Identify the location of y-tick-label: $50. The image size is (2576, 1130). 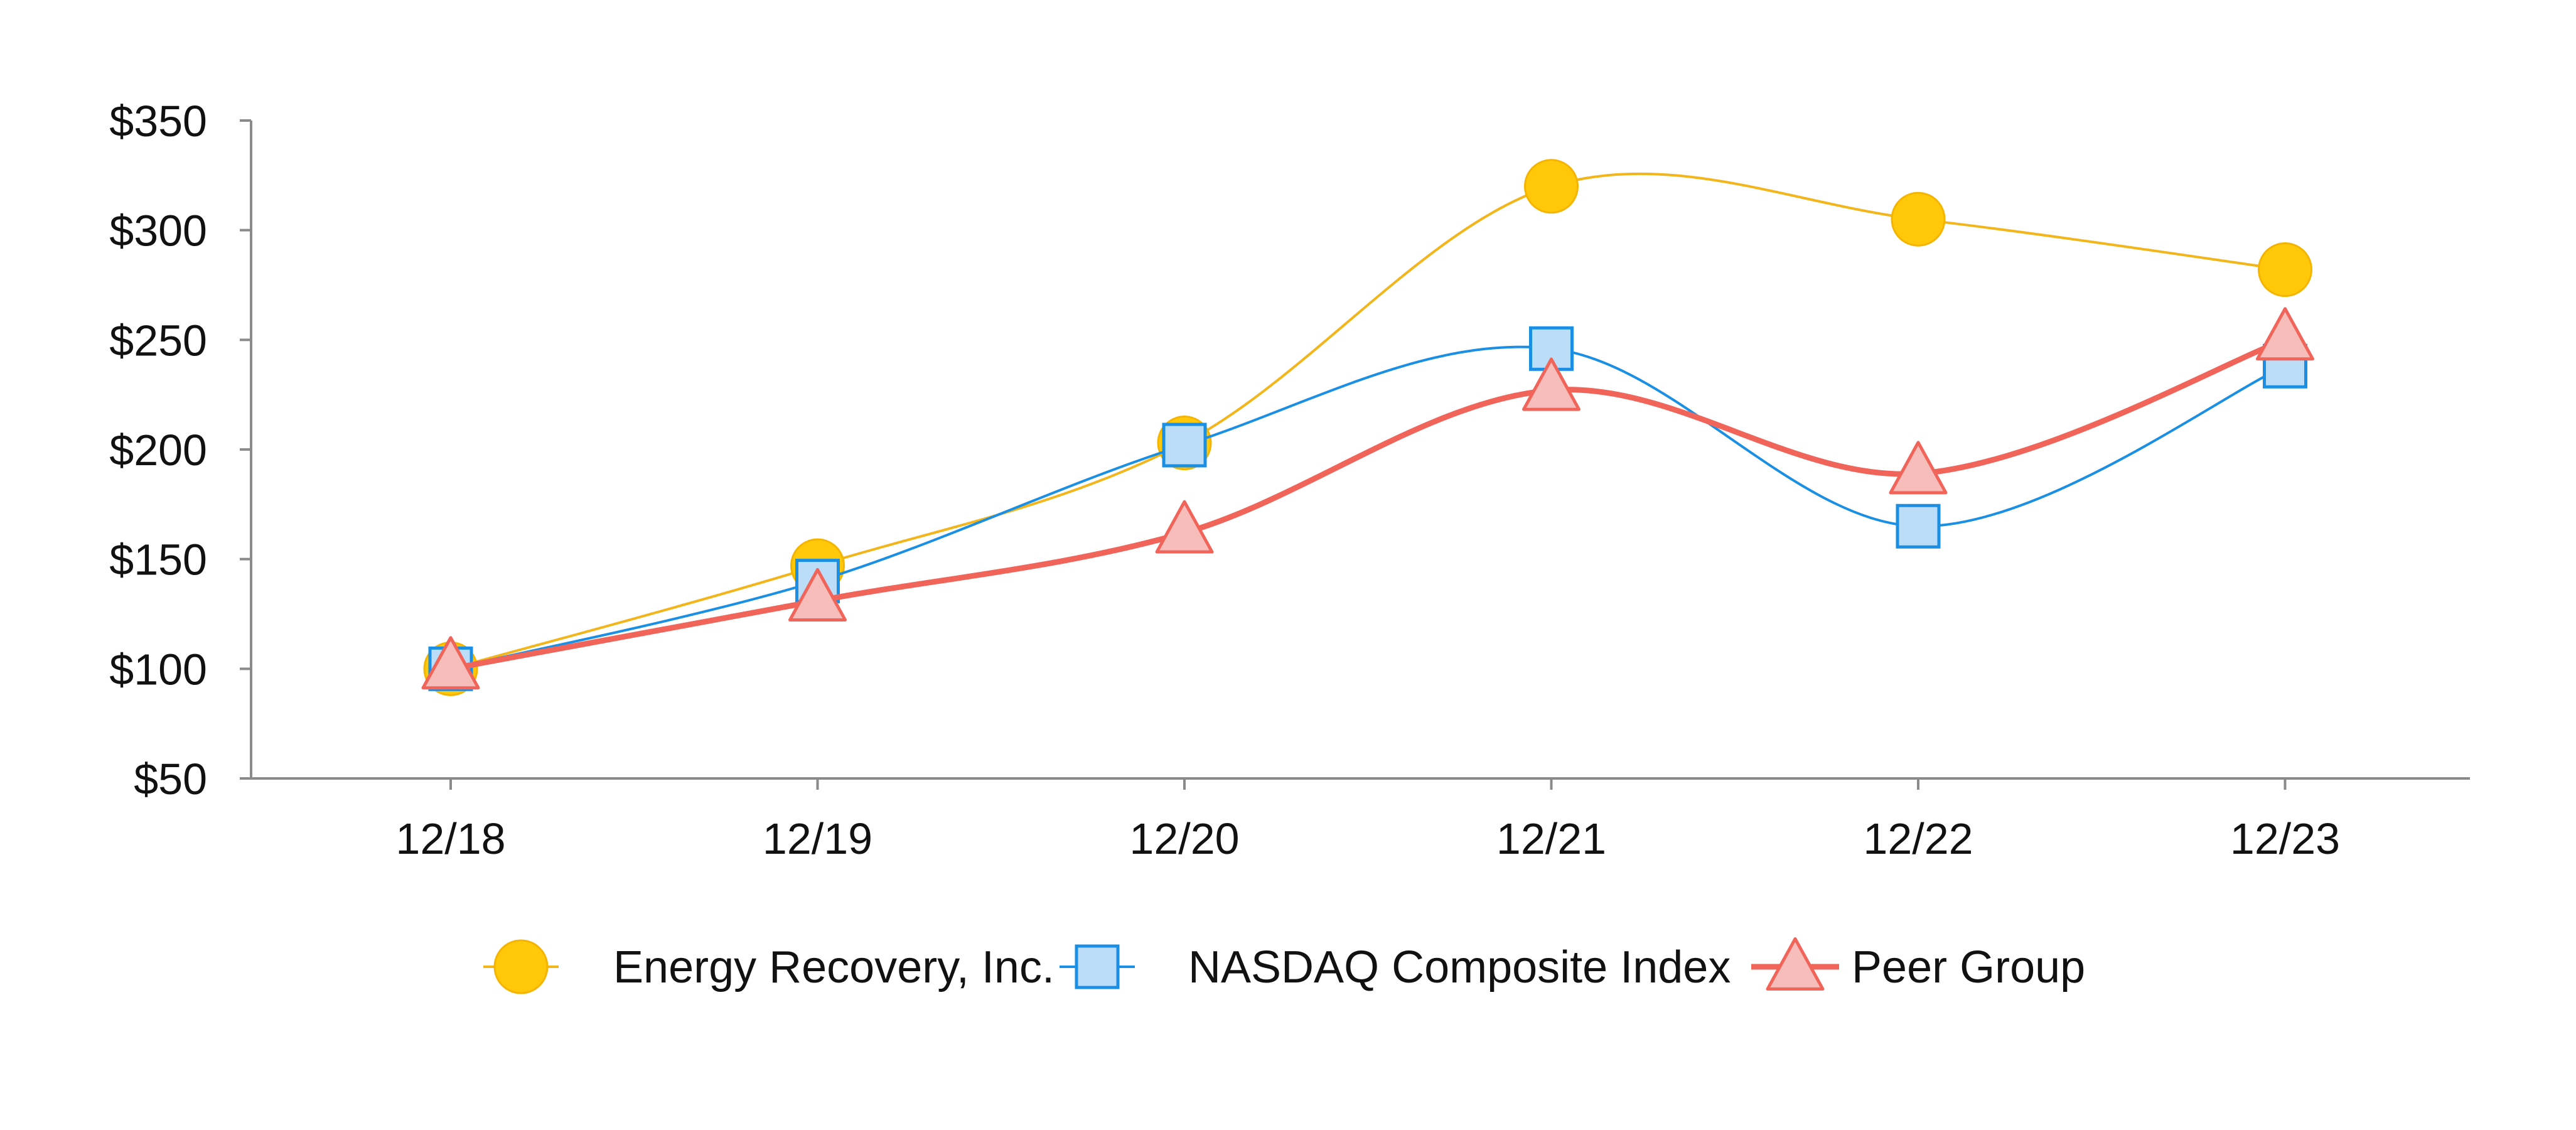
(170, 779).